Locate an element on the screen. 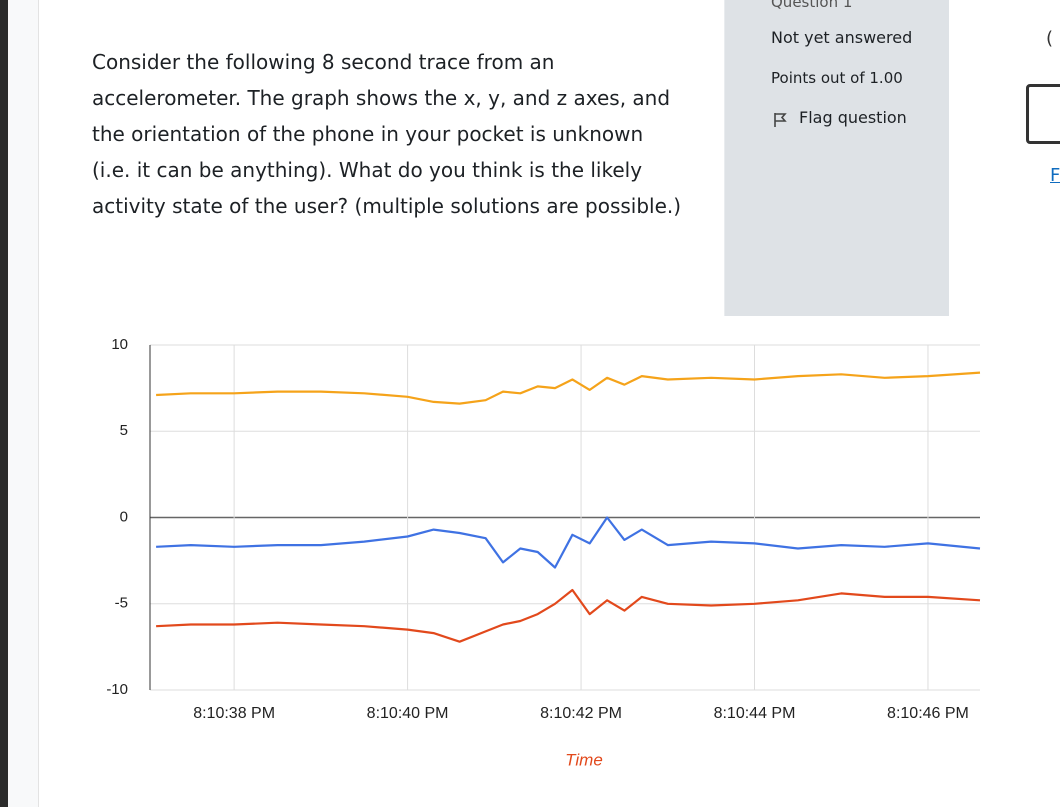 The height and width of the screenshot is (807, 1060). question-state: Not yet answered is located at coordinates (842, 37).